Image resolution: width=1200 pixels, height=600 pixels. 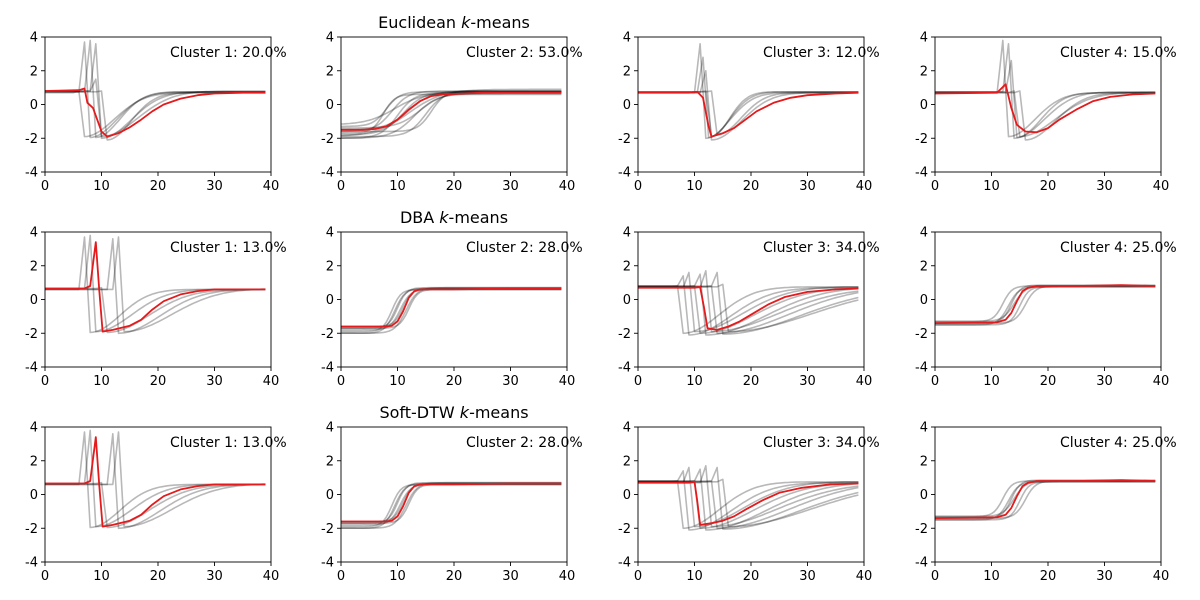 I want to click on row-title: Euclidean k-means, so click(x=454, y=22).